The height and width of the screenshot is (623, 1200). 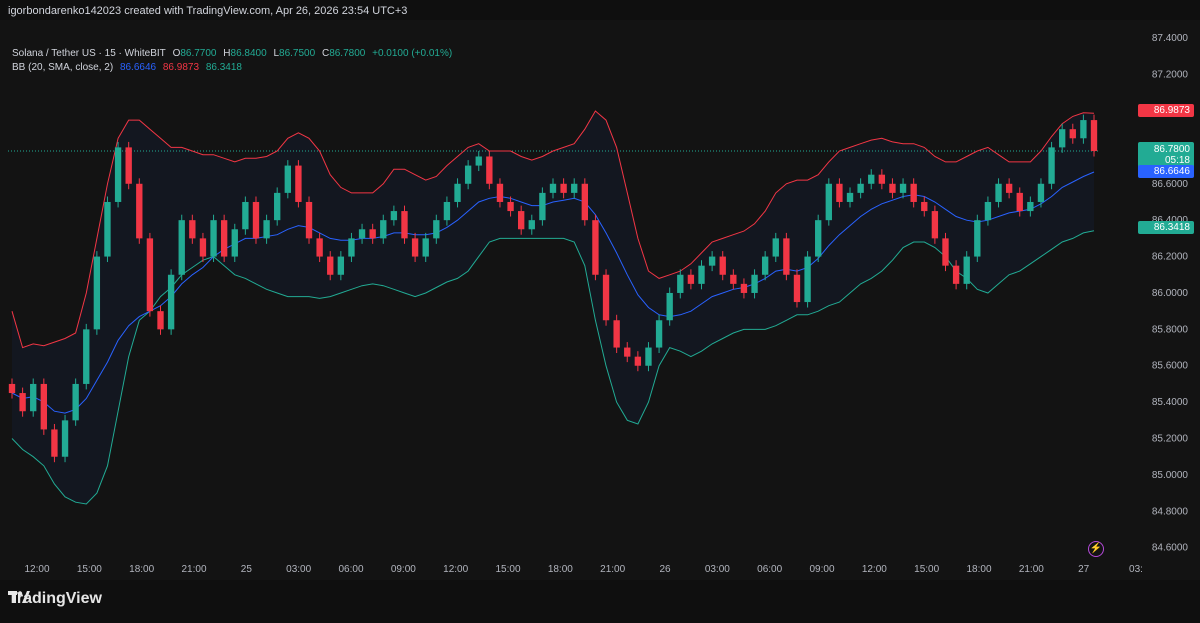 I want to click on x-tick-label: 25, so click(x=247, y=569).